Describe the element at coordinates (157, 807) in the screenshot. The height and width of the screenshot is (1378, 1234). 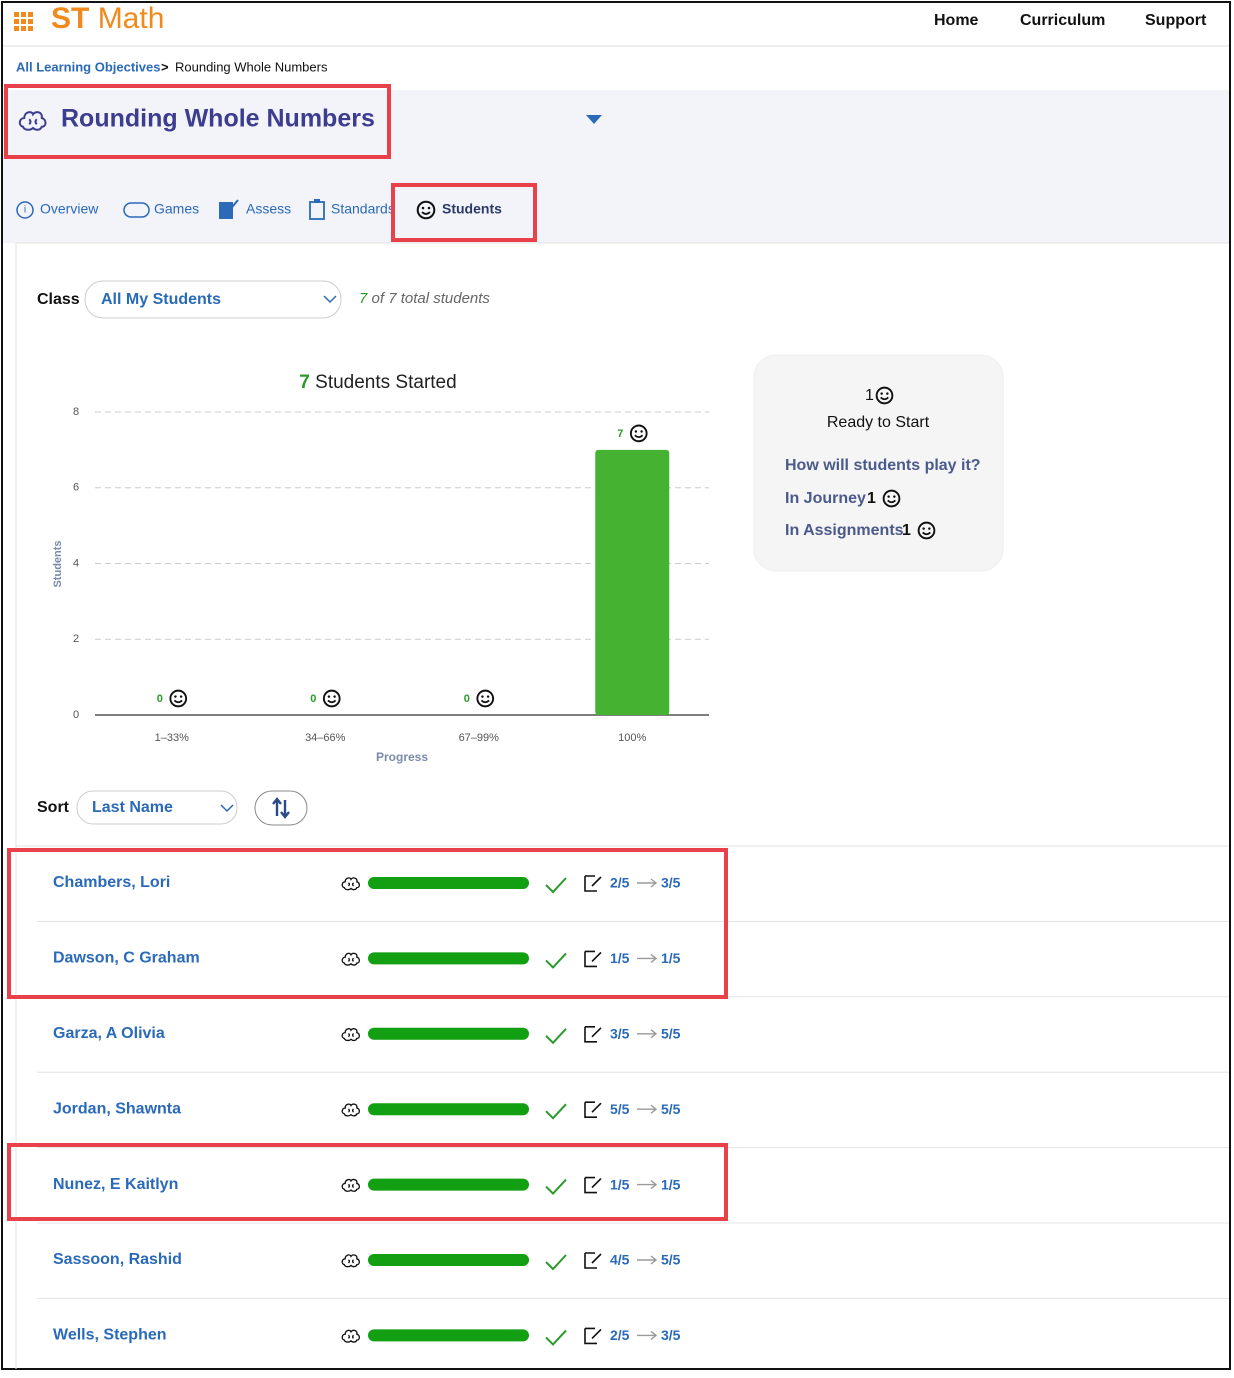
I see `sort-select` at that location.